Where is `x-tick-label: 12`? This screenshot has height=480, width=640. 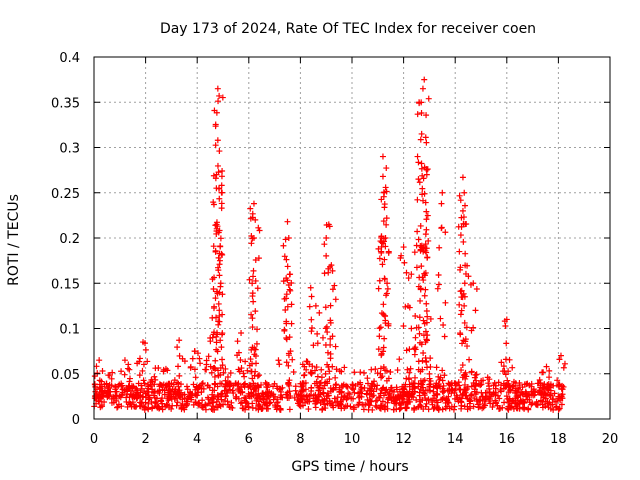
x-tick-label: 12 is located at coordinates (403, 439).